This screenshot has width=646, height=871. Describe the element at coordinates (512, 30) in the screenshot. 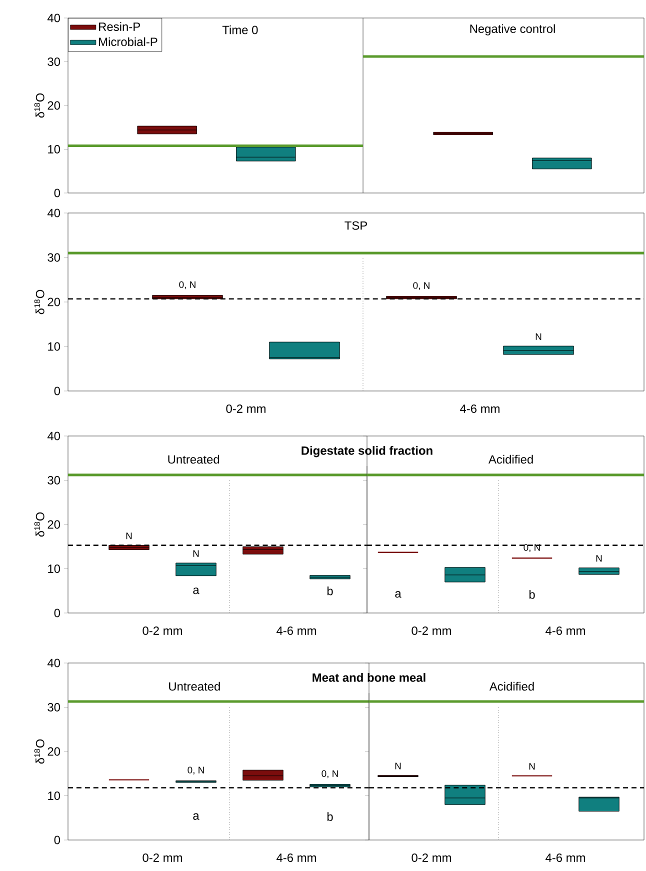

I see `annotation: Negative control` at that location.